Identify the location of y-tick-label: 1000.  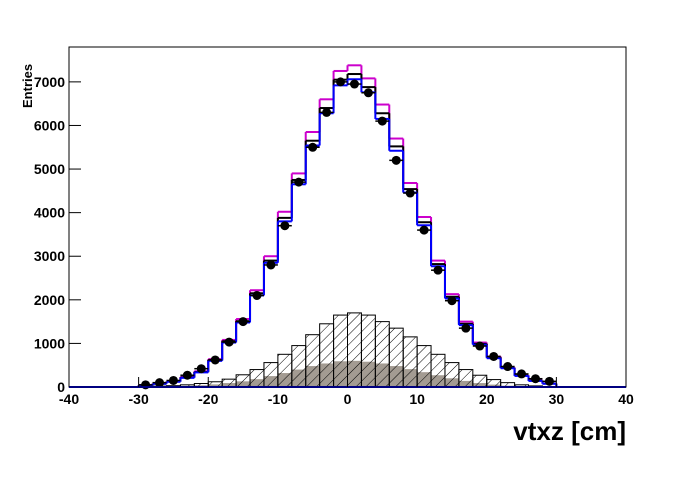
(49, 343).